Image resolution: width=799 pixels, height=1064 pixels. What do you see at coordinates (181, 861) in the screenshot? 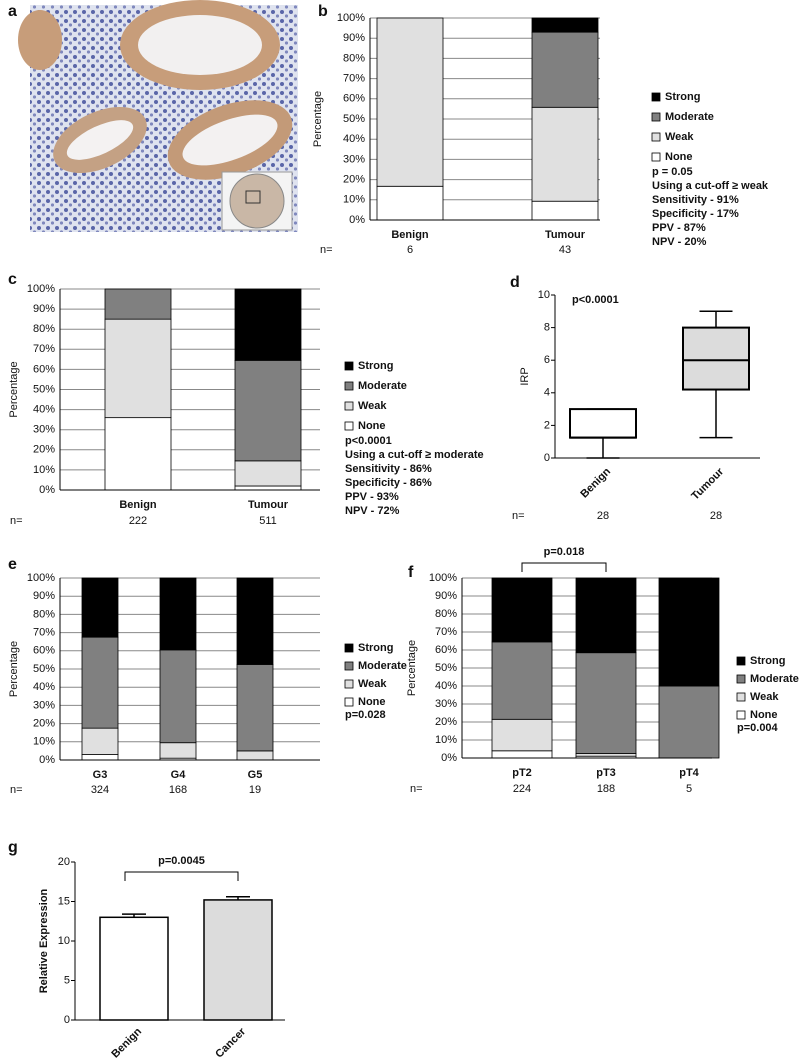
I see `bracket-label: p=0.0045` at bounding box center [181, 861].